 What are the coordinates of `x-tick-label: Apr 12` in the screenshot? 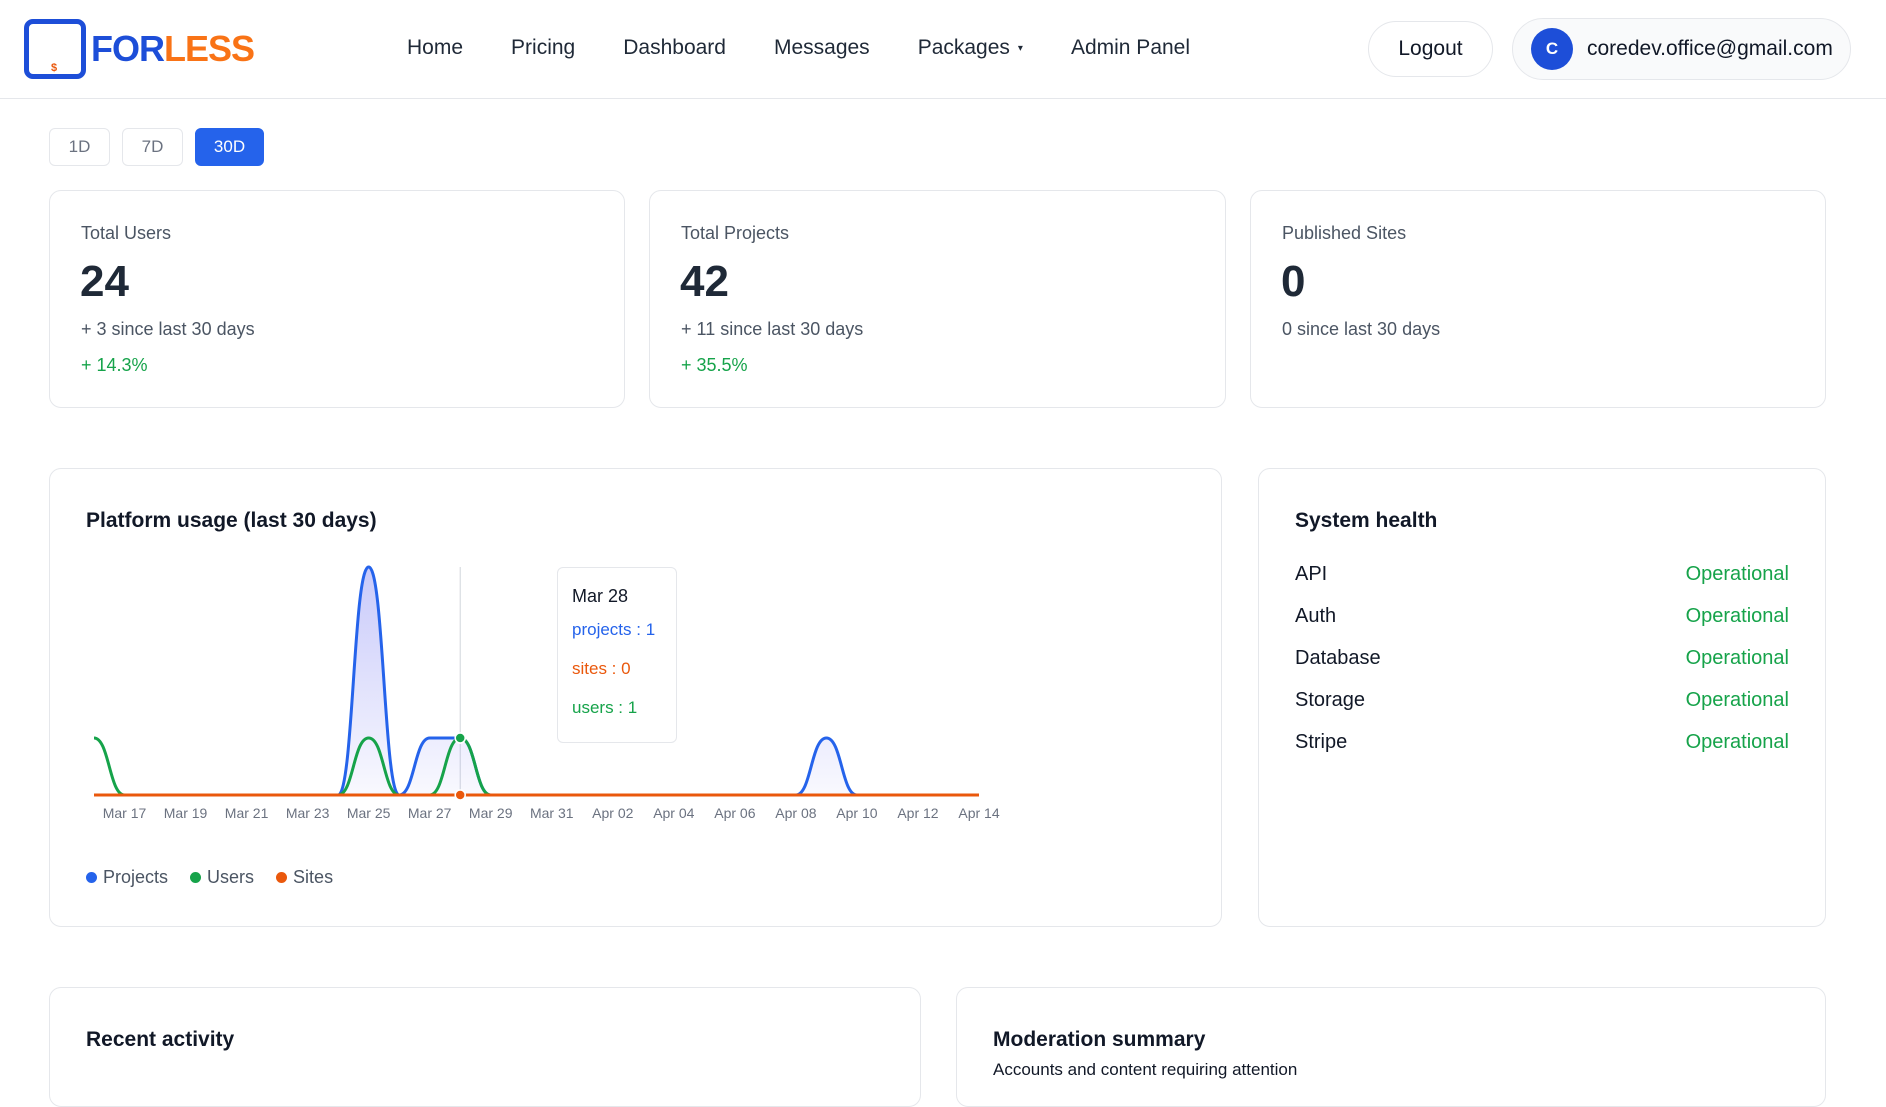 It's located at (917, 813).